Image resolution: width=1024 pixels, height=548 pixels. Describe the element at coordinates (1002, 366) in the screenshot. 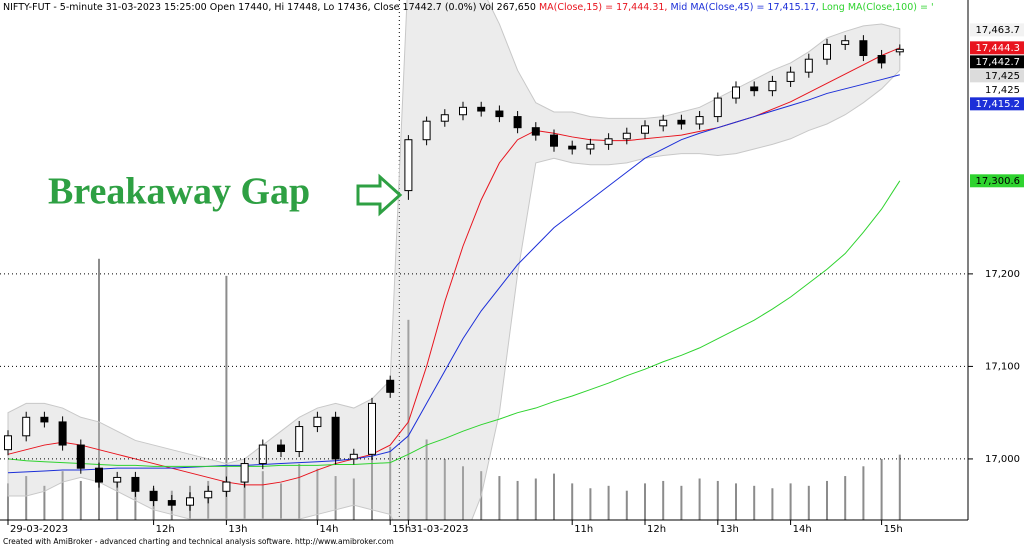

I see `y-tick-label: 17,100` at that location.